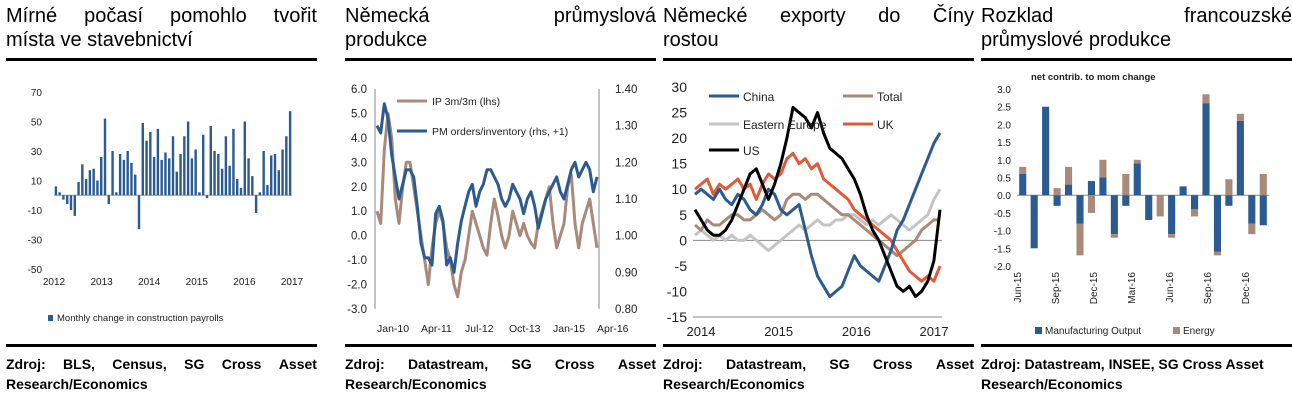  Describe the element at coordinates (101, 282) in the screenshot. I see `x-tick-label: 2013` at that location.